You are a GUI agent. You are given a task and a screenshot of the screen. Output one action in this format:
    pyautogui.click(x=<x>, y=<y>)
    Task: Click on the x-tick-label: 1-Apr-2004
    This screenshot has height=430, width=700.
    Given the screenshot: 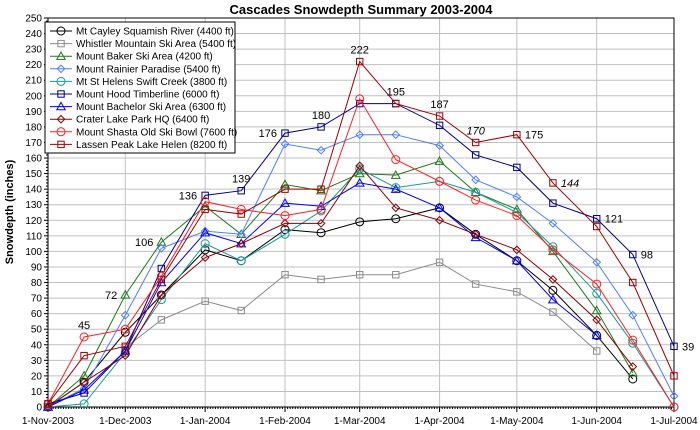 What is the action you would take?
    pyautogui.click(x=440, y=421)
    